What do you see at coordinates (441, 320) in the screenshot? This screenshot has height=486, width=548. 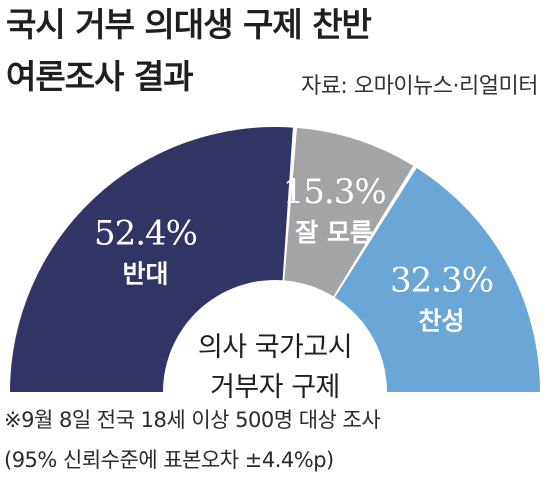 I see `category-label-support: 찬성` at bounding box center [441, 320].